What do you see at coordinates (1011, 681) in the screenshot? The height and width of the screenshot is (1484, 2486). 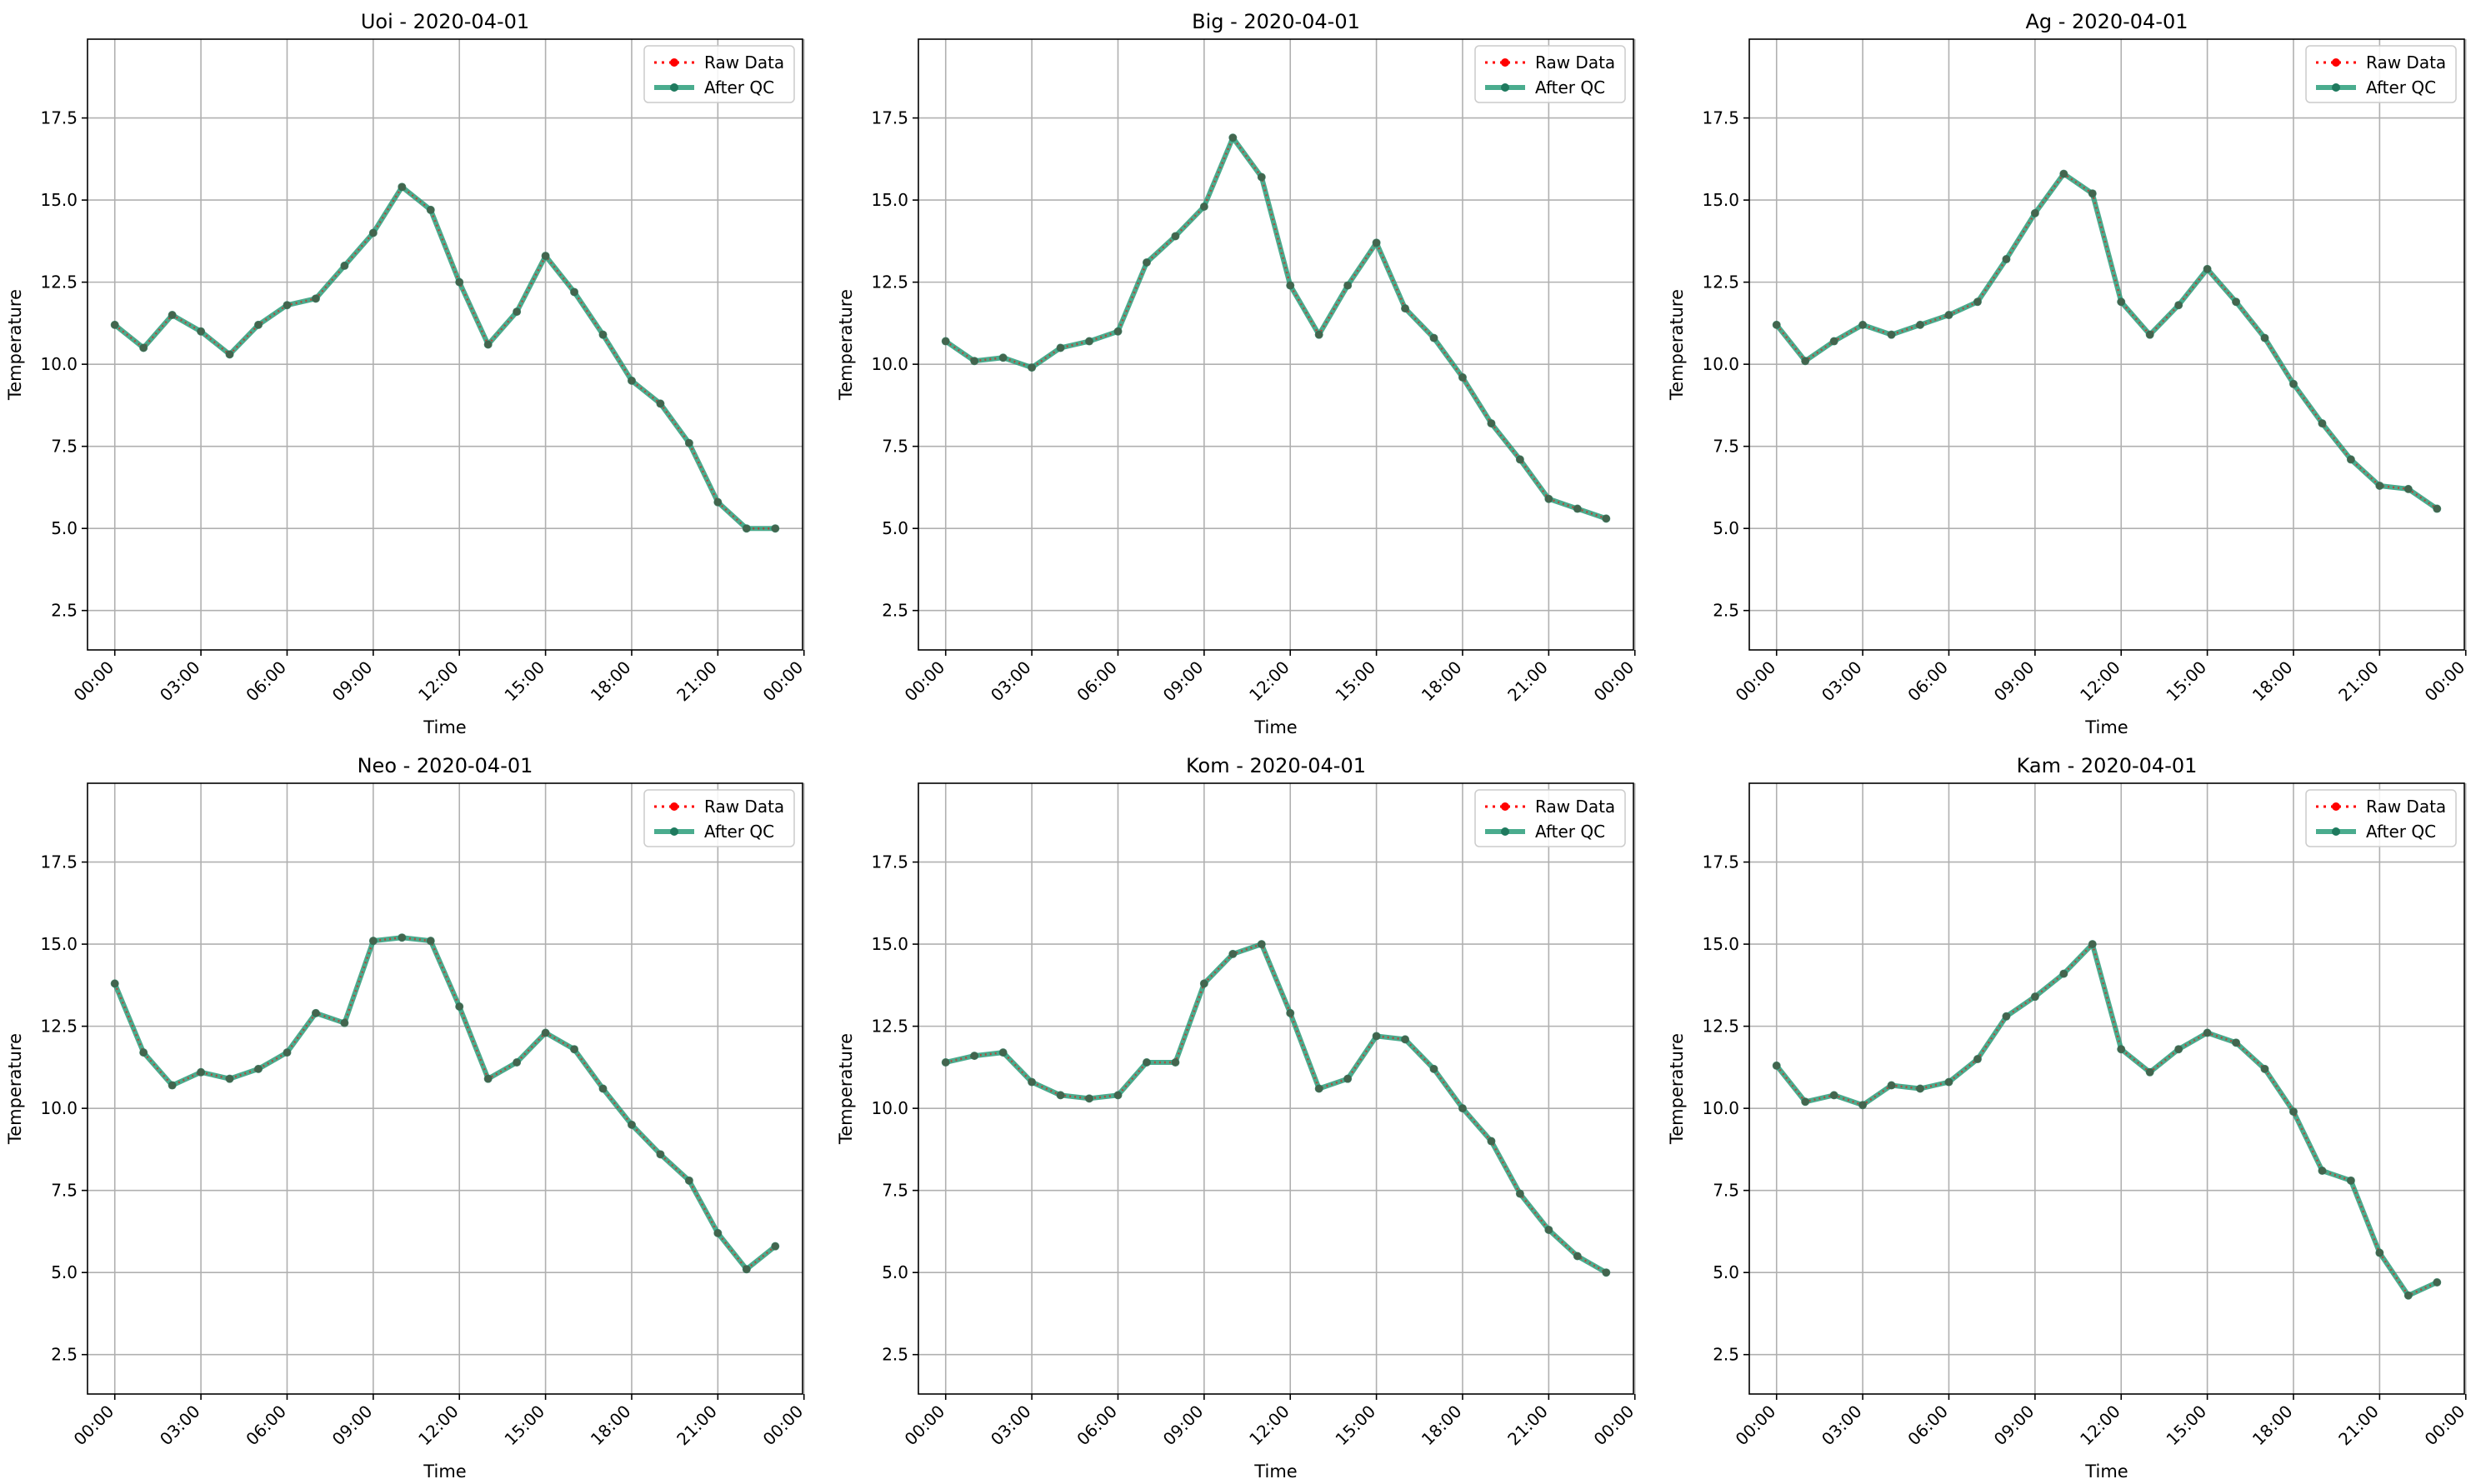 I see `x-tick-label: 03:00` at bounding box center [1011, 681].